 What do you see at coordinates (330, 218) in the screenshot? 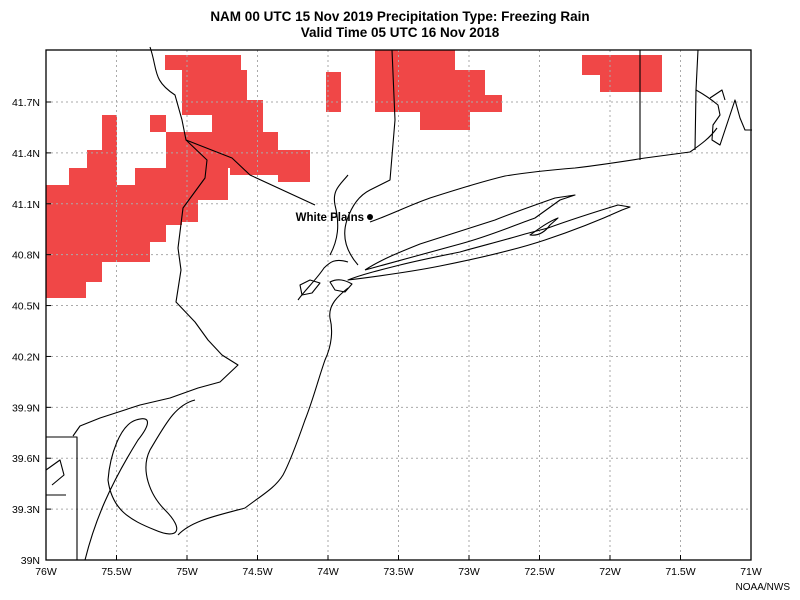
I see `city-label: White Plains` at bounding box center [330, 218].